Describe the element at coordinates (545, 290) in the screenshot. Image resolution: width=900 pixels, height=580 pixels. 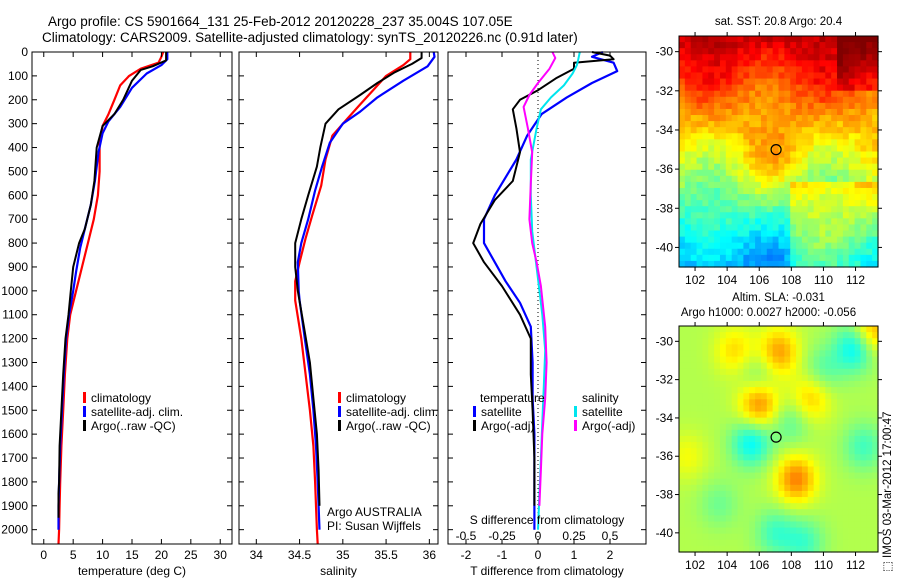
I see `difference-lines` at that location.